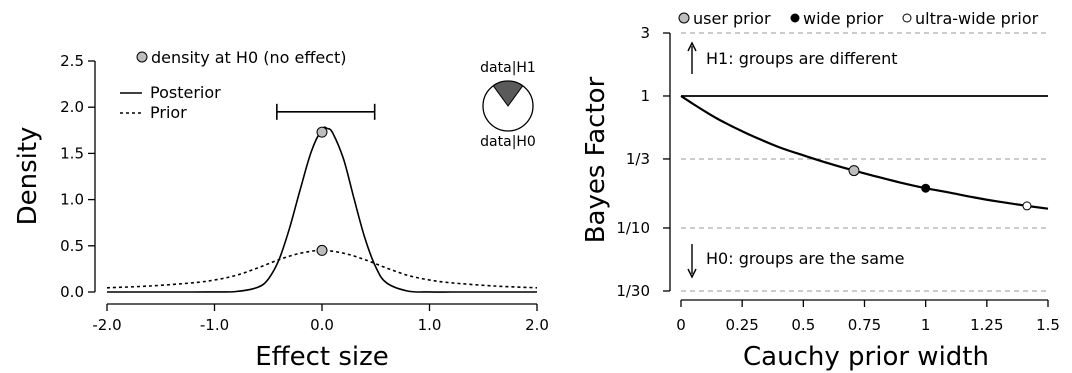  Describe the element at coordinates (802, 58) in the screenshot. I see `h1-annotation-text: H1: groups are different` at that location.